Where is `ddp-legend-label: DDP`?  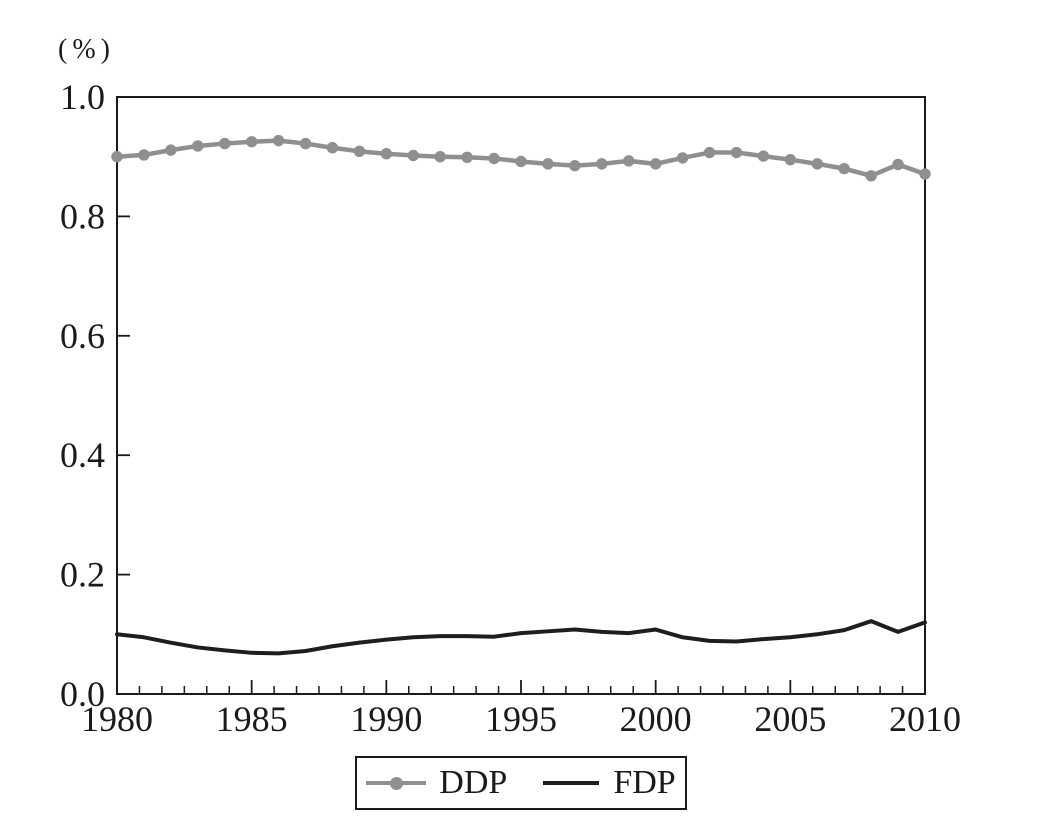
ddp-legend-label: DDP is located at coordinates (473, 782).